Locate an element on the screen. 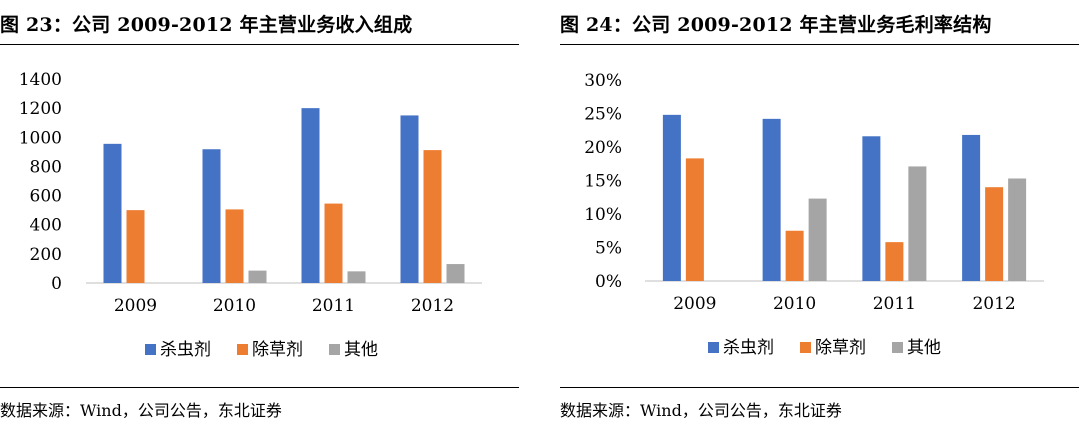 The width and height of the screenshot is (1080, 430). y-tick-label: 20% is located at coordinates (603, 148).